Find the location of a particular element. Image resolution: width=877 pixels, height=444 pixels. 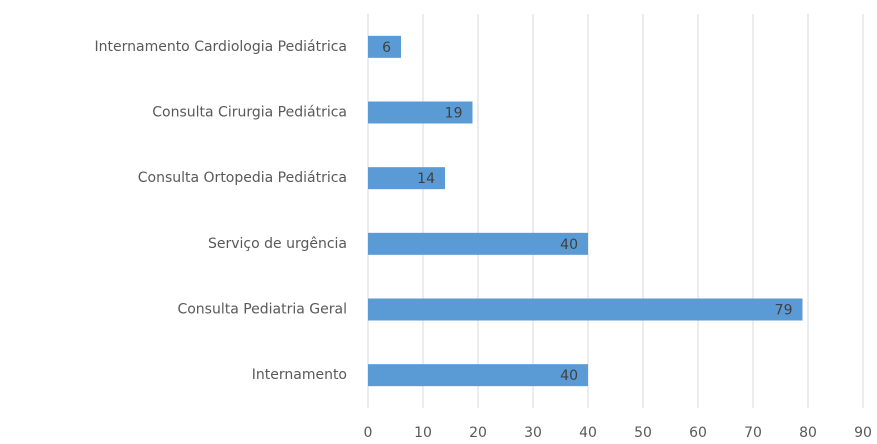

x-tick-label: 60 is located at coordinates (698, 433).